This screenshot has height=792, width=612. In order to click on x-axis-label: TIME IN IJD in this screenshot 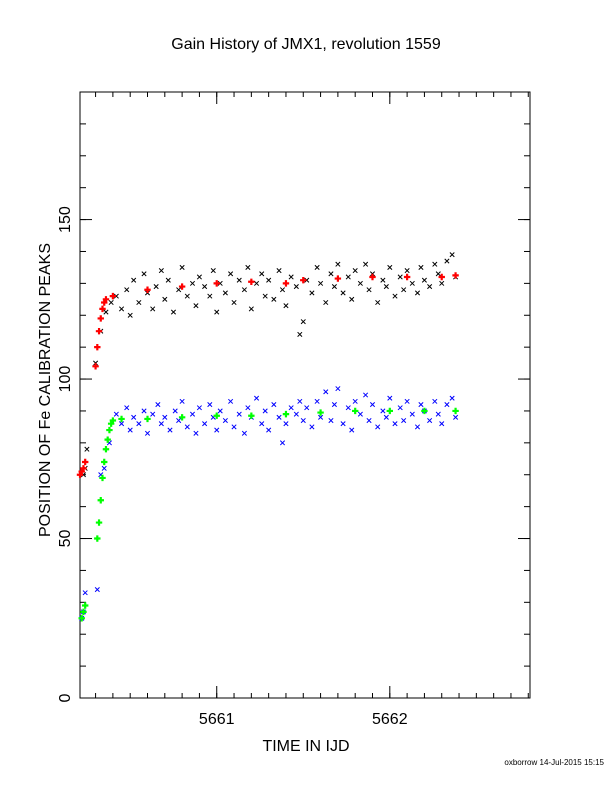, I will do `click(306, 746)`.